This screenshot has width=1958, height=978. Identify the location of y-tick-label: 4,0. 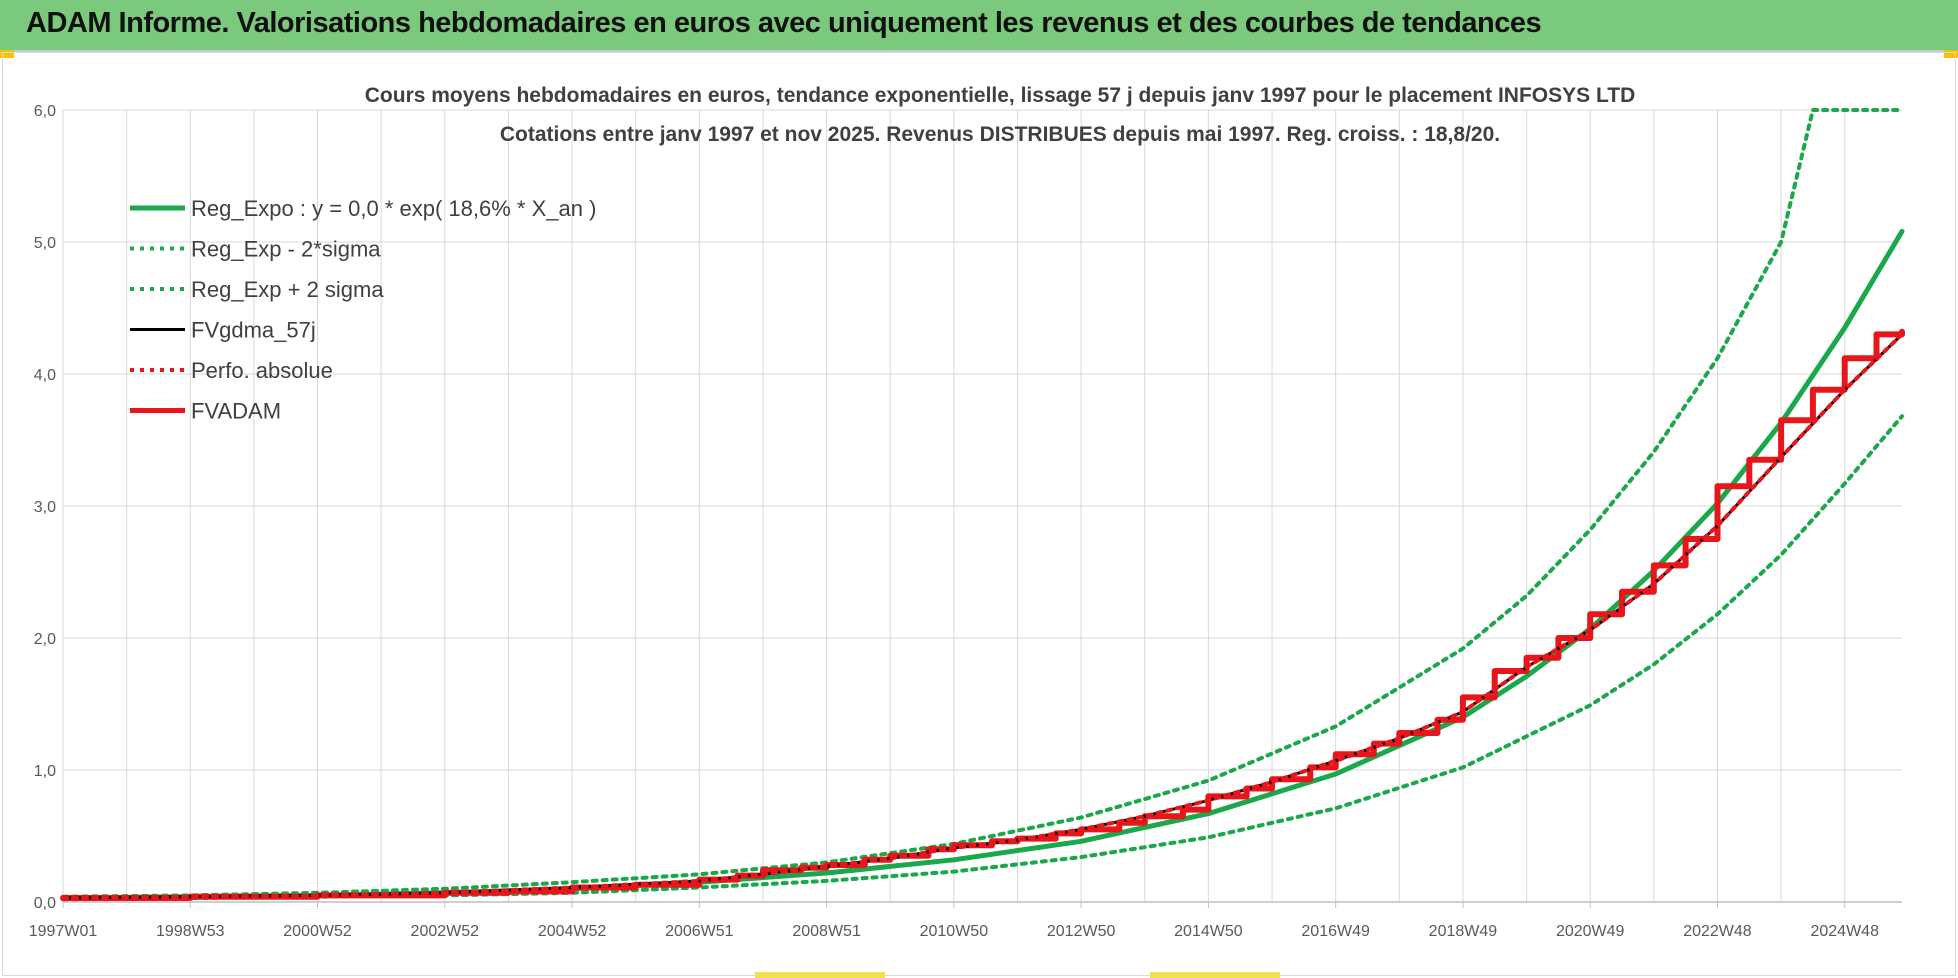
(45, 375).